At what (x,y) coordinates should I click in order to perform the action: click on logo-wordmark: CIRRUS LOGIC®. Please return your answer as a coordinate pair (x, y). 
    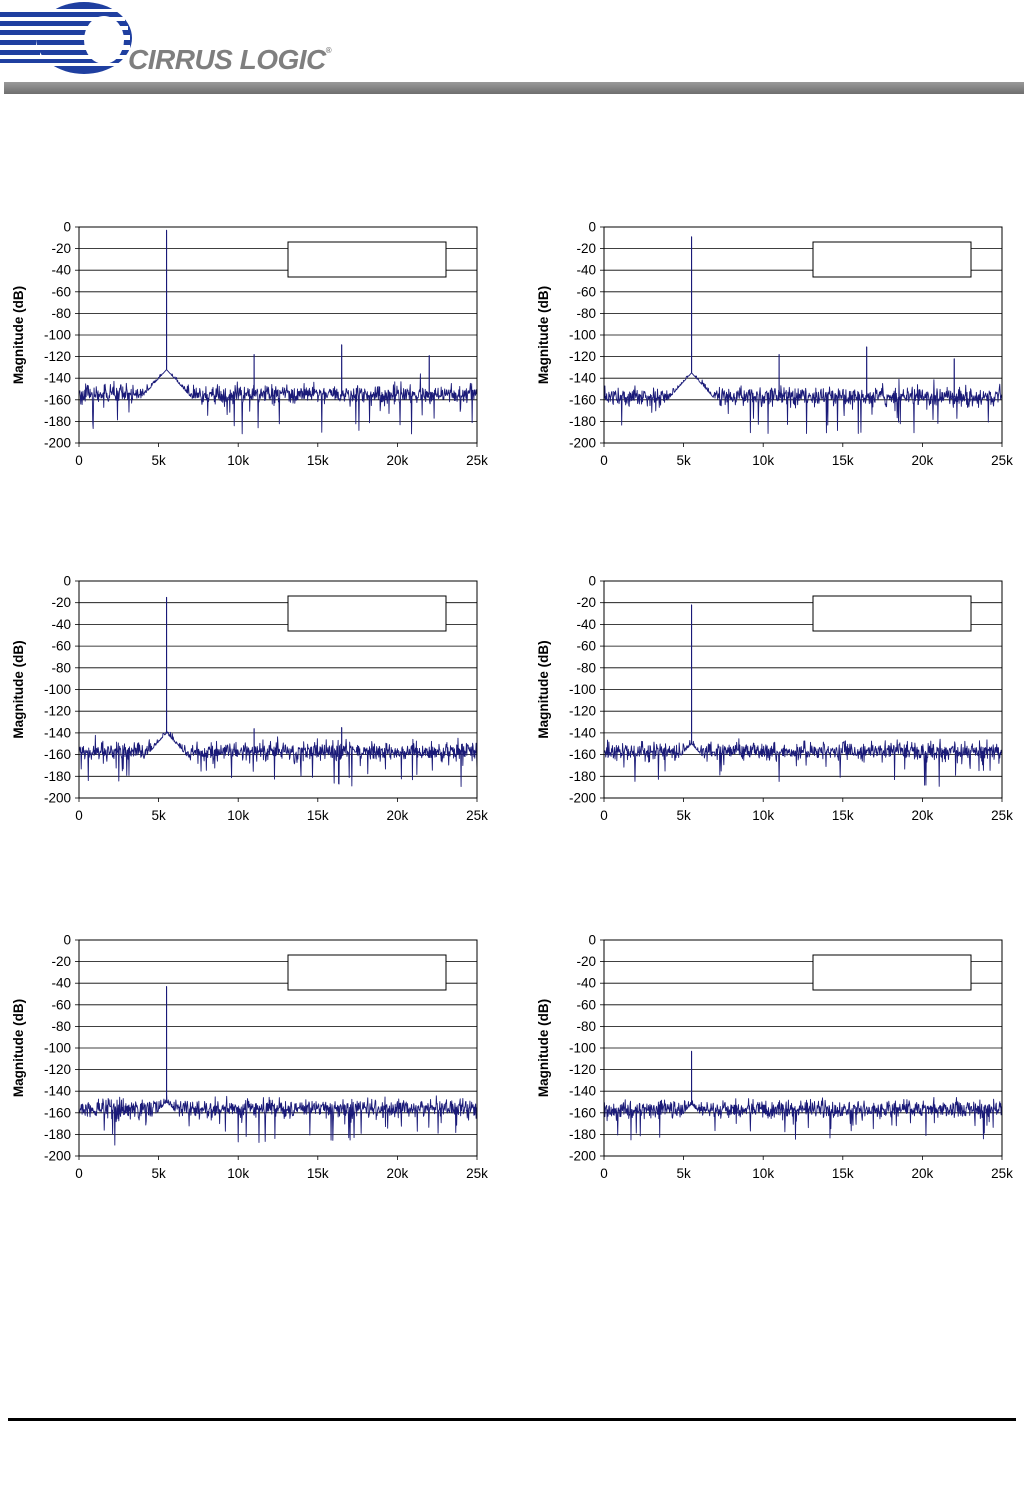
    Looking at the image, I should click on (230, 60).